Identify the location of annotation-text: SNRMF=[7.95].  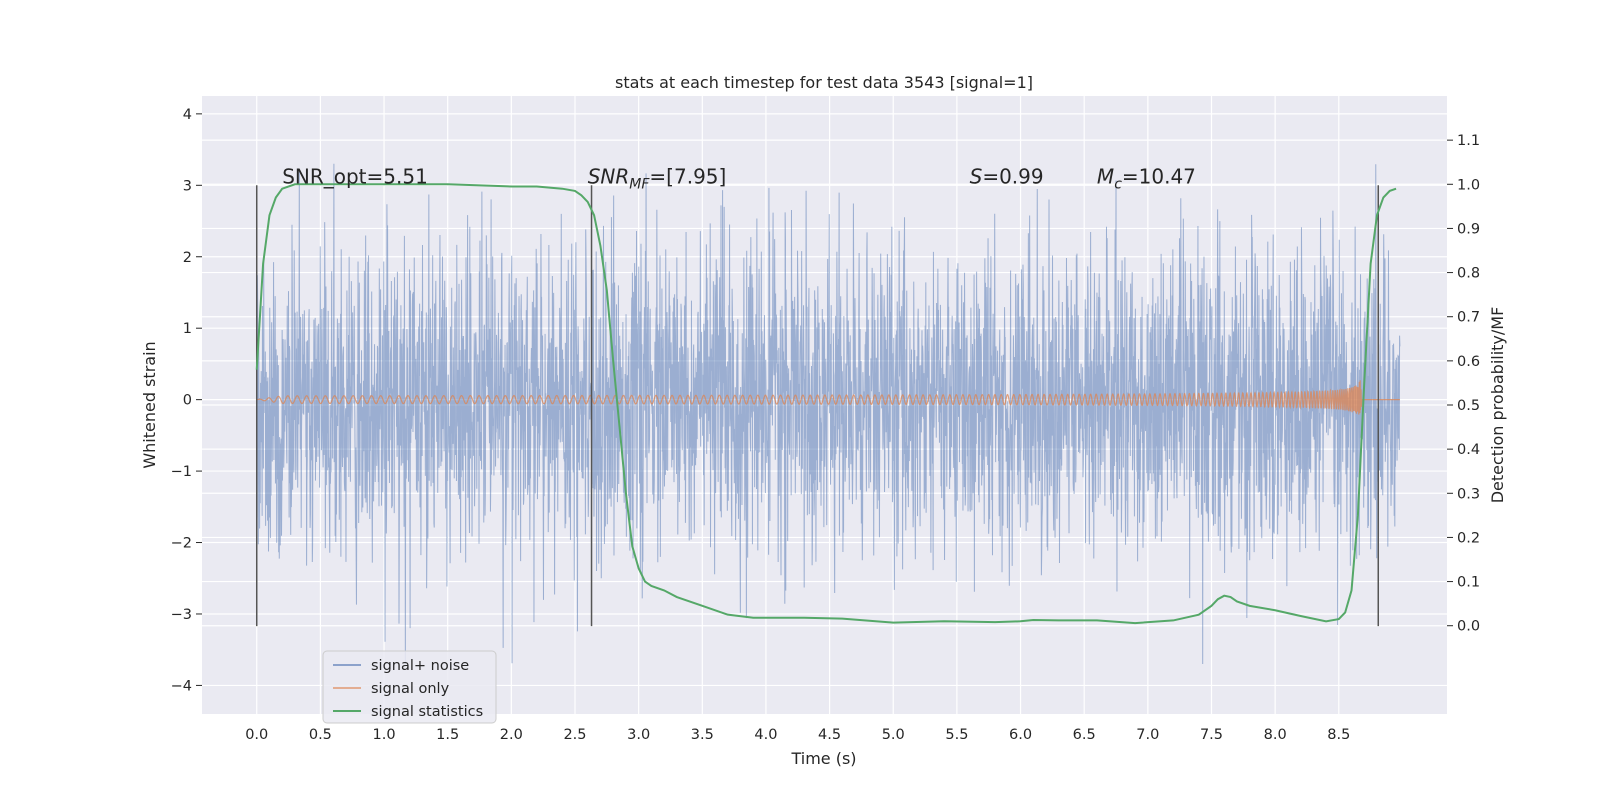
(657, 178).